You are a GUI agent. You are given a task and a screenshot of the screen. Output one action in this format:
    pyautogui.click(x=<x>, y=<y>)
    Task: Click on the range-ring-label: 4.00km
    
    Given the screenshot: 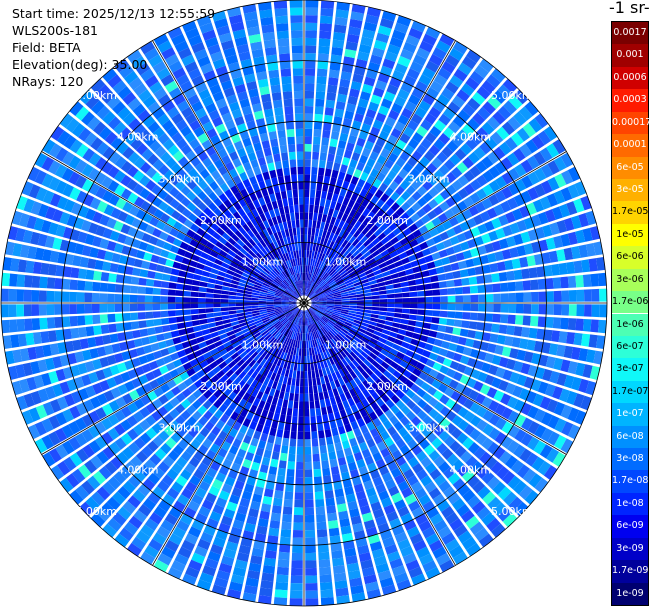 What is the action you would take?
    pyautogui.click(x=470, y=137)
    